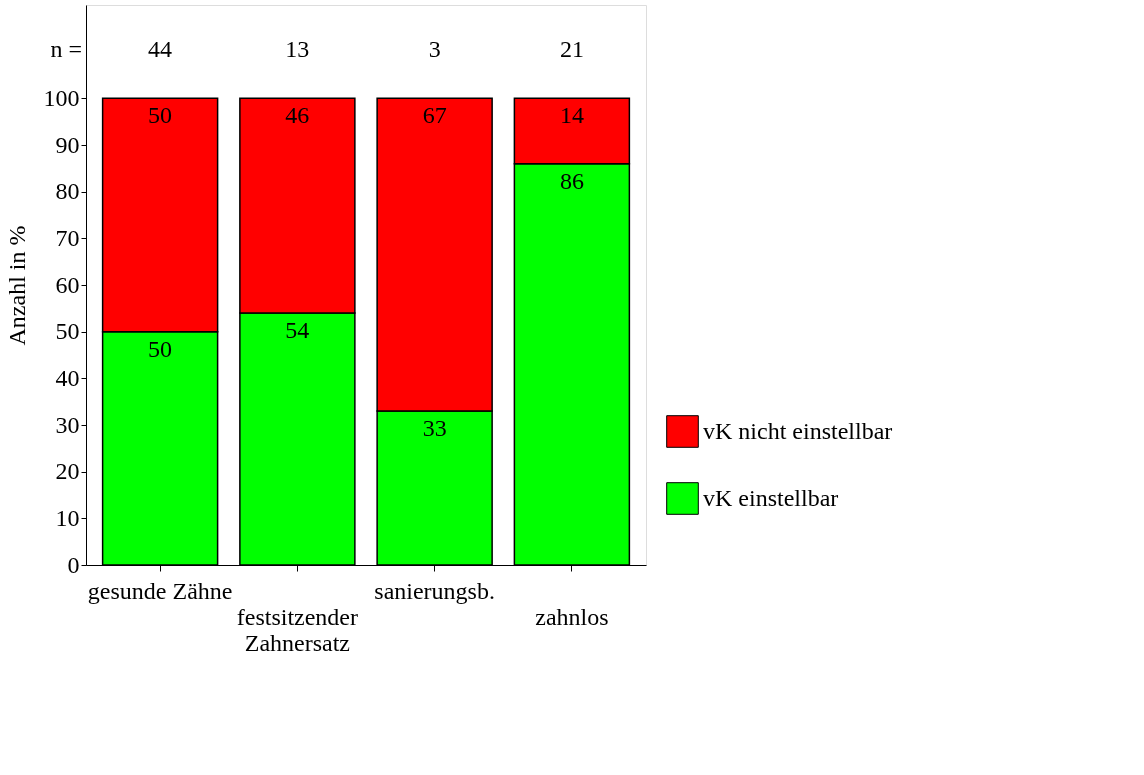 The width and height of the screenshot is (1144, 775). What do you see at coordinates (160, 49) in the screenshot?
I see `annotation: 44` at bounding box center [160, 49].